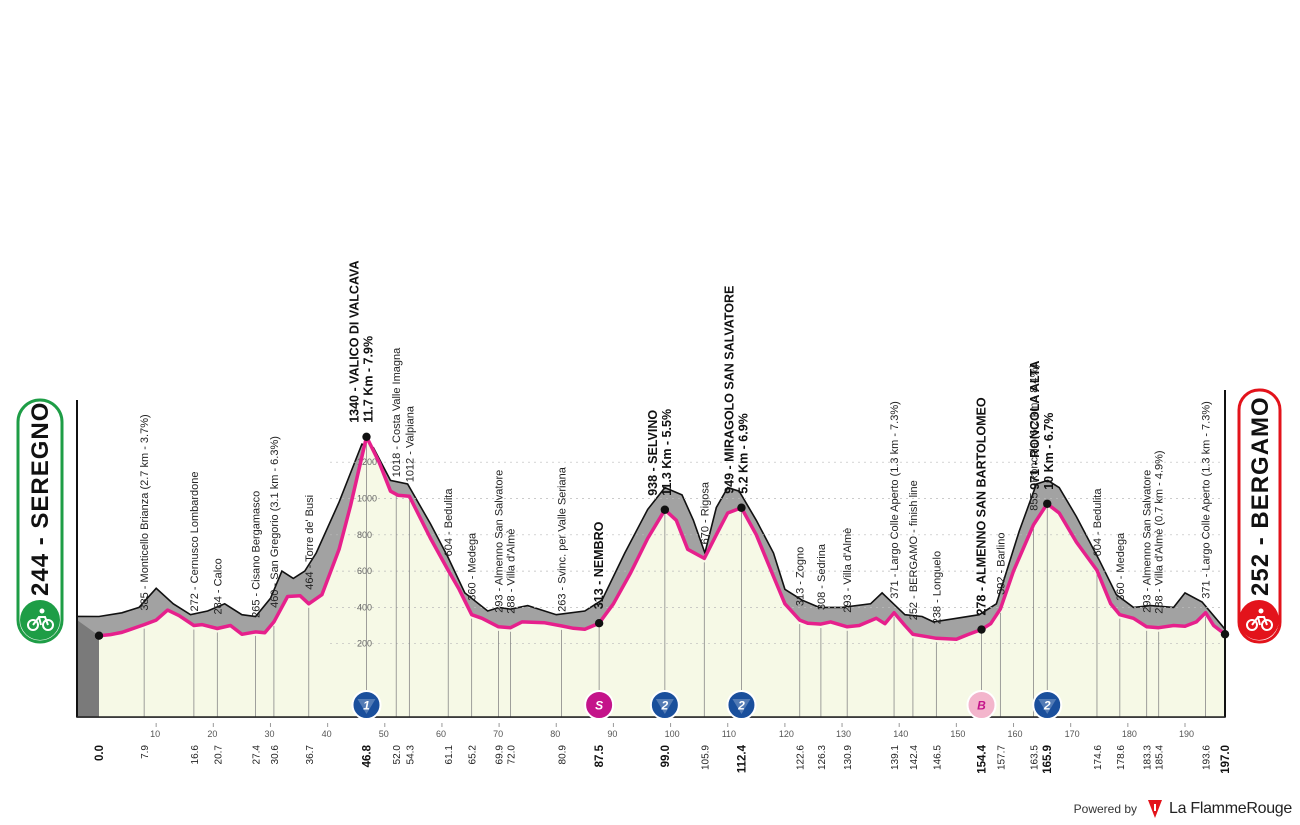 The image size is (1300, 825). I want to click on waypoint-label: 460 - San Gregorio (3.1 km - 6.3%), so click(275, 522).